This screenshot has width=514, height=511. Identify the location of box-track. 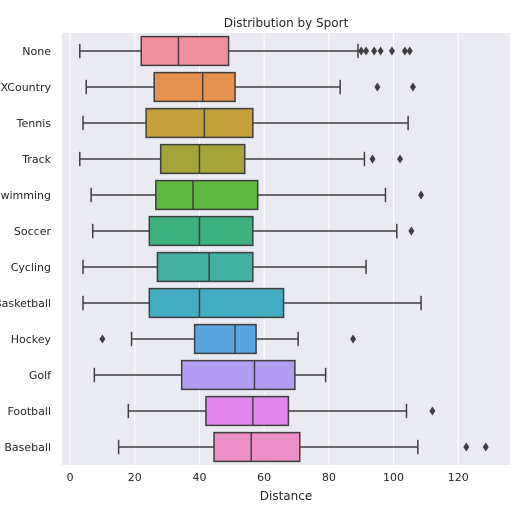
(241, 159).